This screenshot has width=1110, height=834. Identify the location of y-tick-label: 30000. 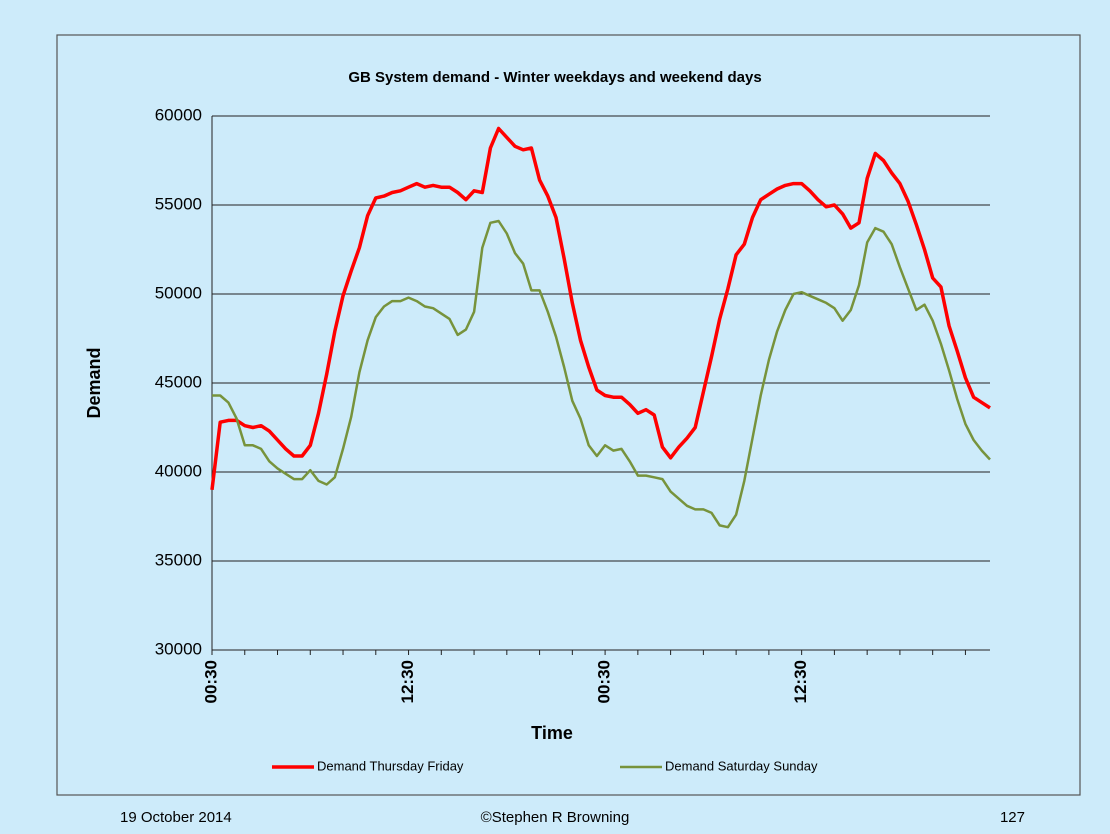
(178, 648).